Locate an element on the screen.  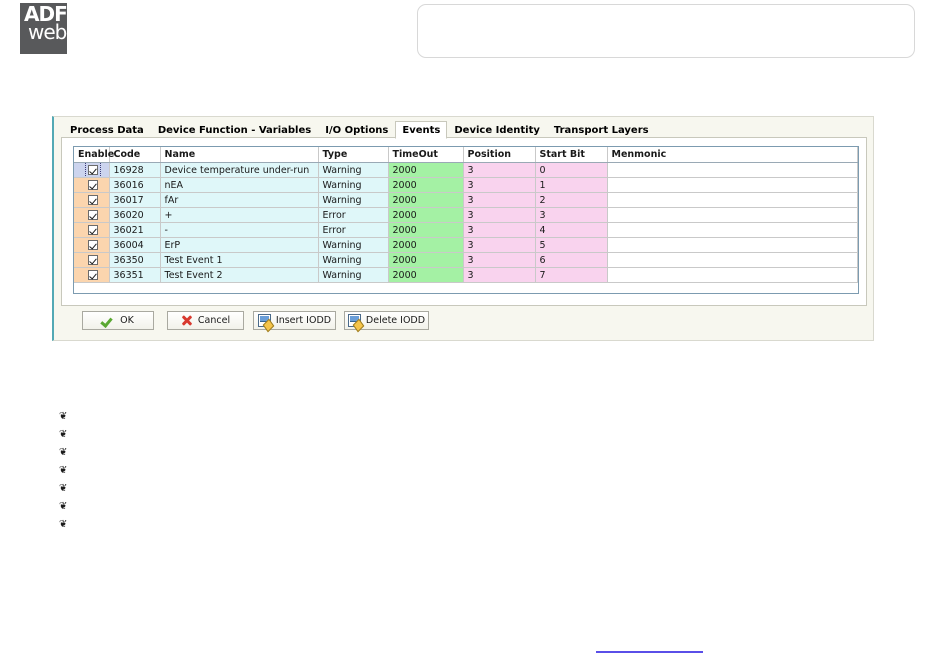
cell-code: 36004 is located at coordinates (135, 245).